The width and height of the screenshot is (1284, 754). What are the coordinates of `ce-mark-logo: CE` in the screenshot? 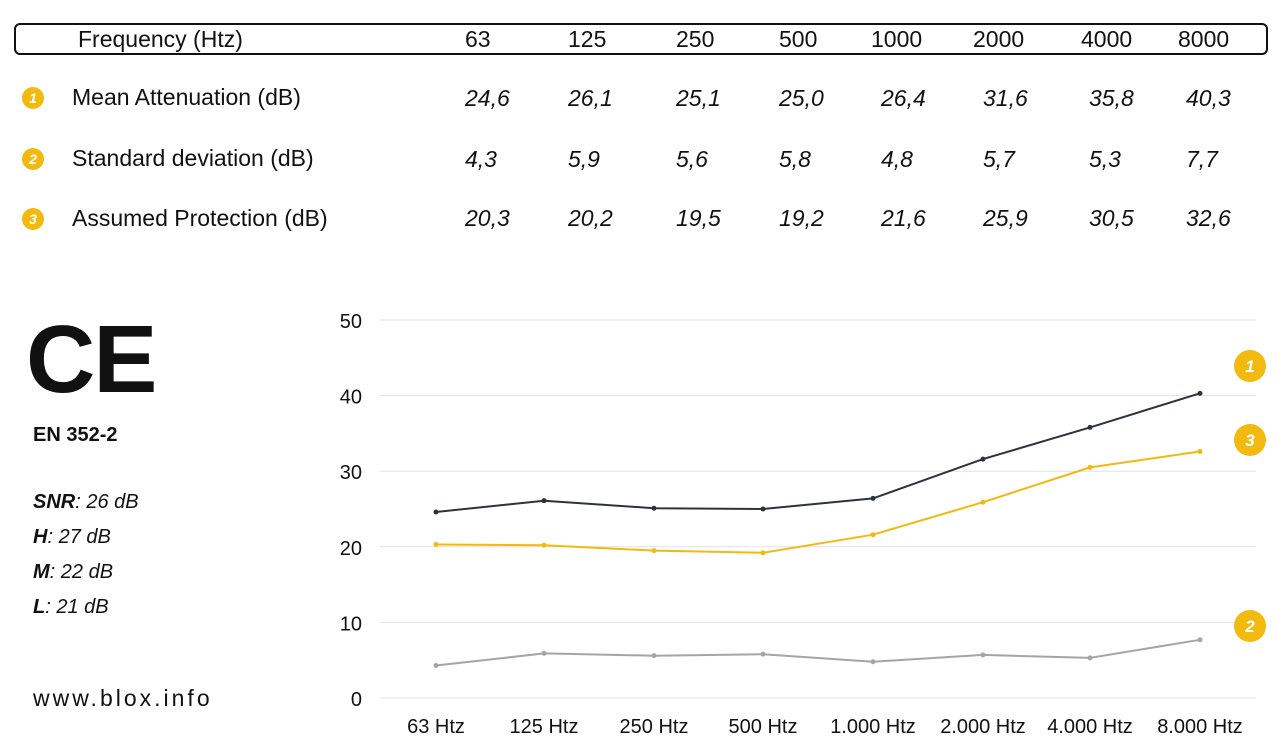 It's located at (91, 359).